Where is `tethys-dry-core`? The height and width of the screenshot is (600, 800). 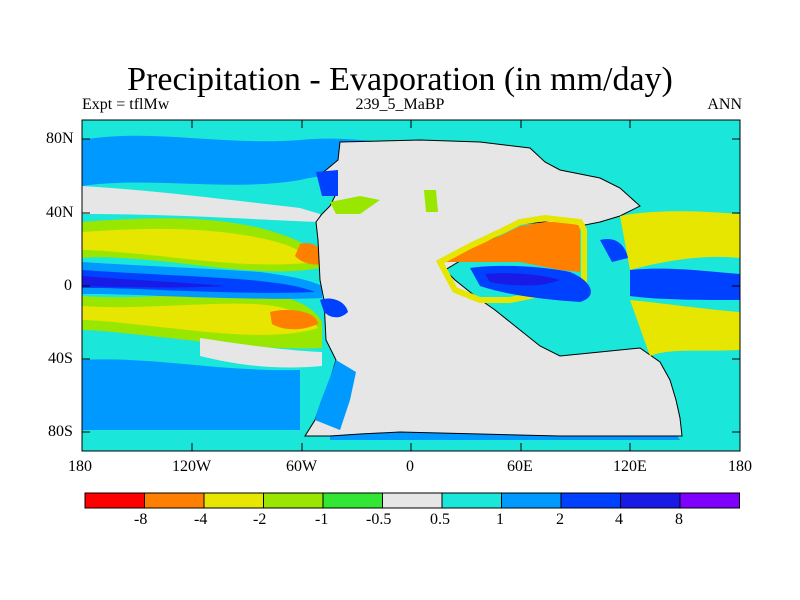 tethys-dry-core is located at coordinates (512, 247).